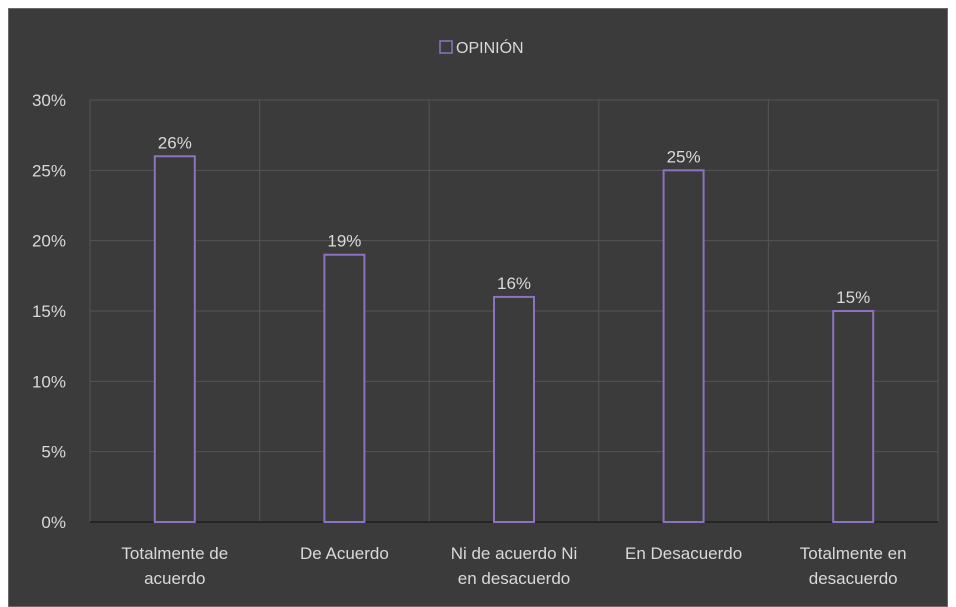  I want to click on y-tick-label: 5%, so click(53, 452).